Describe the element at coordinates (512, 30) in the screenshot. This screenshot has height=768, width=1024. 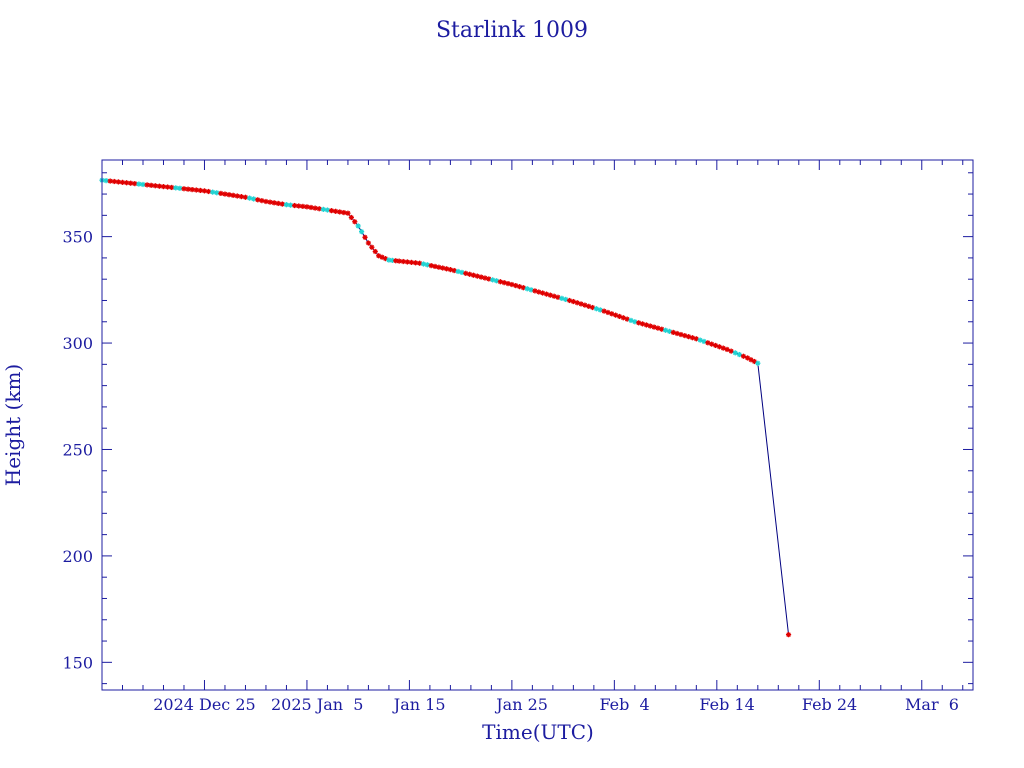
I see `chart-title: Starlink 1009` at that location.